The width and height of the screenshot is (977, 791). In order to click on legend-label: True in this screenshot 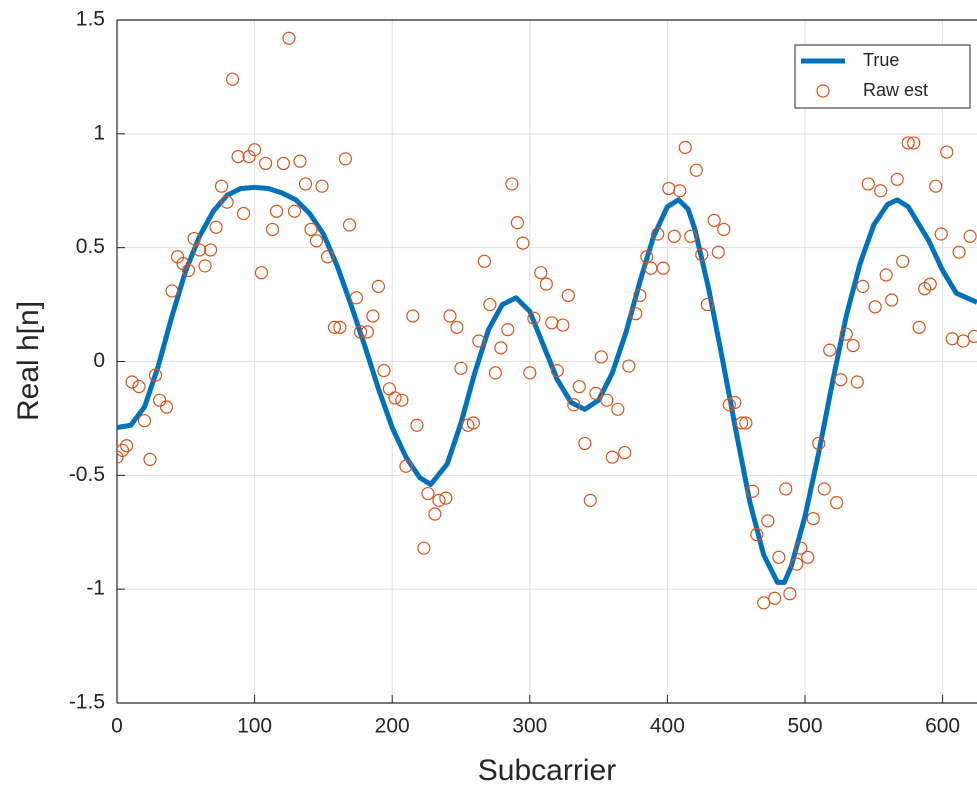, I will do `click(881, 60)`.